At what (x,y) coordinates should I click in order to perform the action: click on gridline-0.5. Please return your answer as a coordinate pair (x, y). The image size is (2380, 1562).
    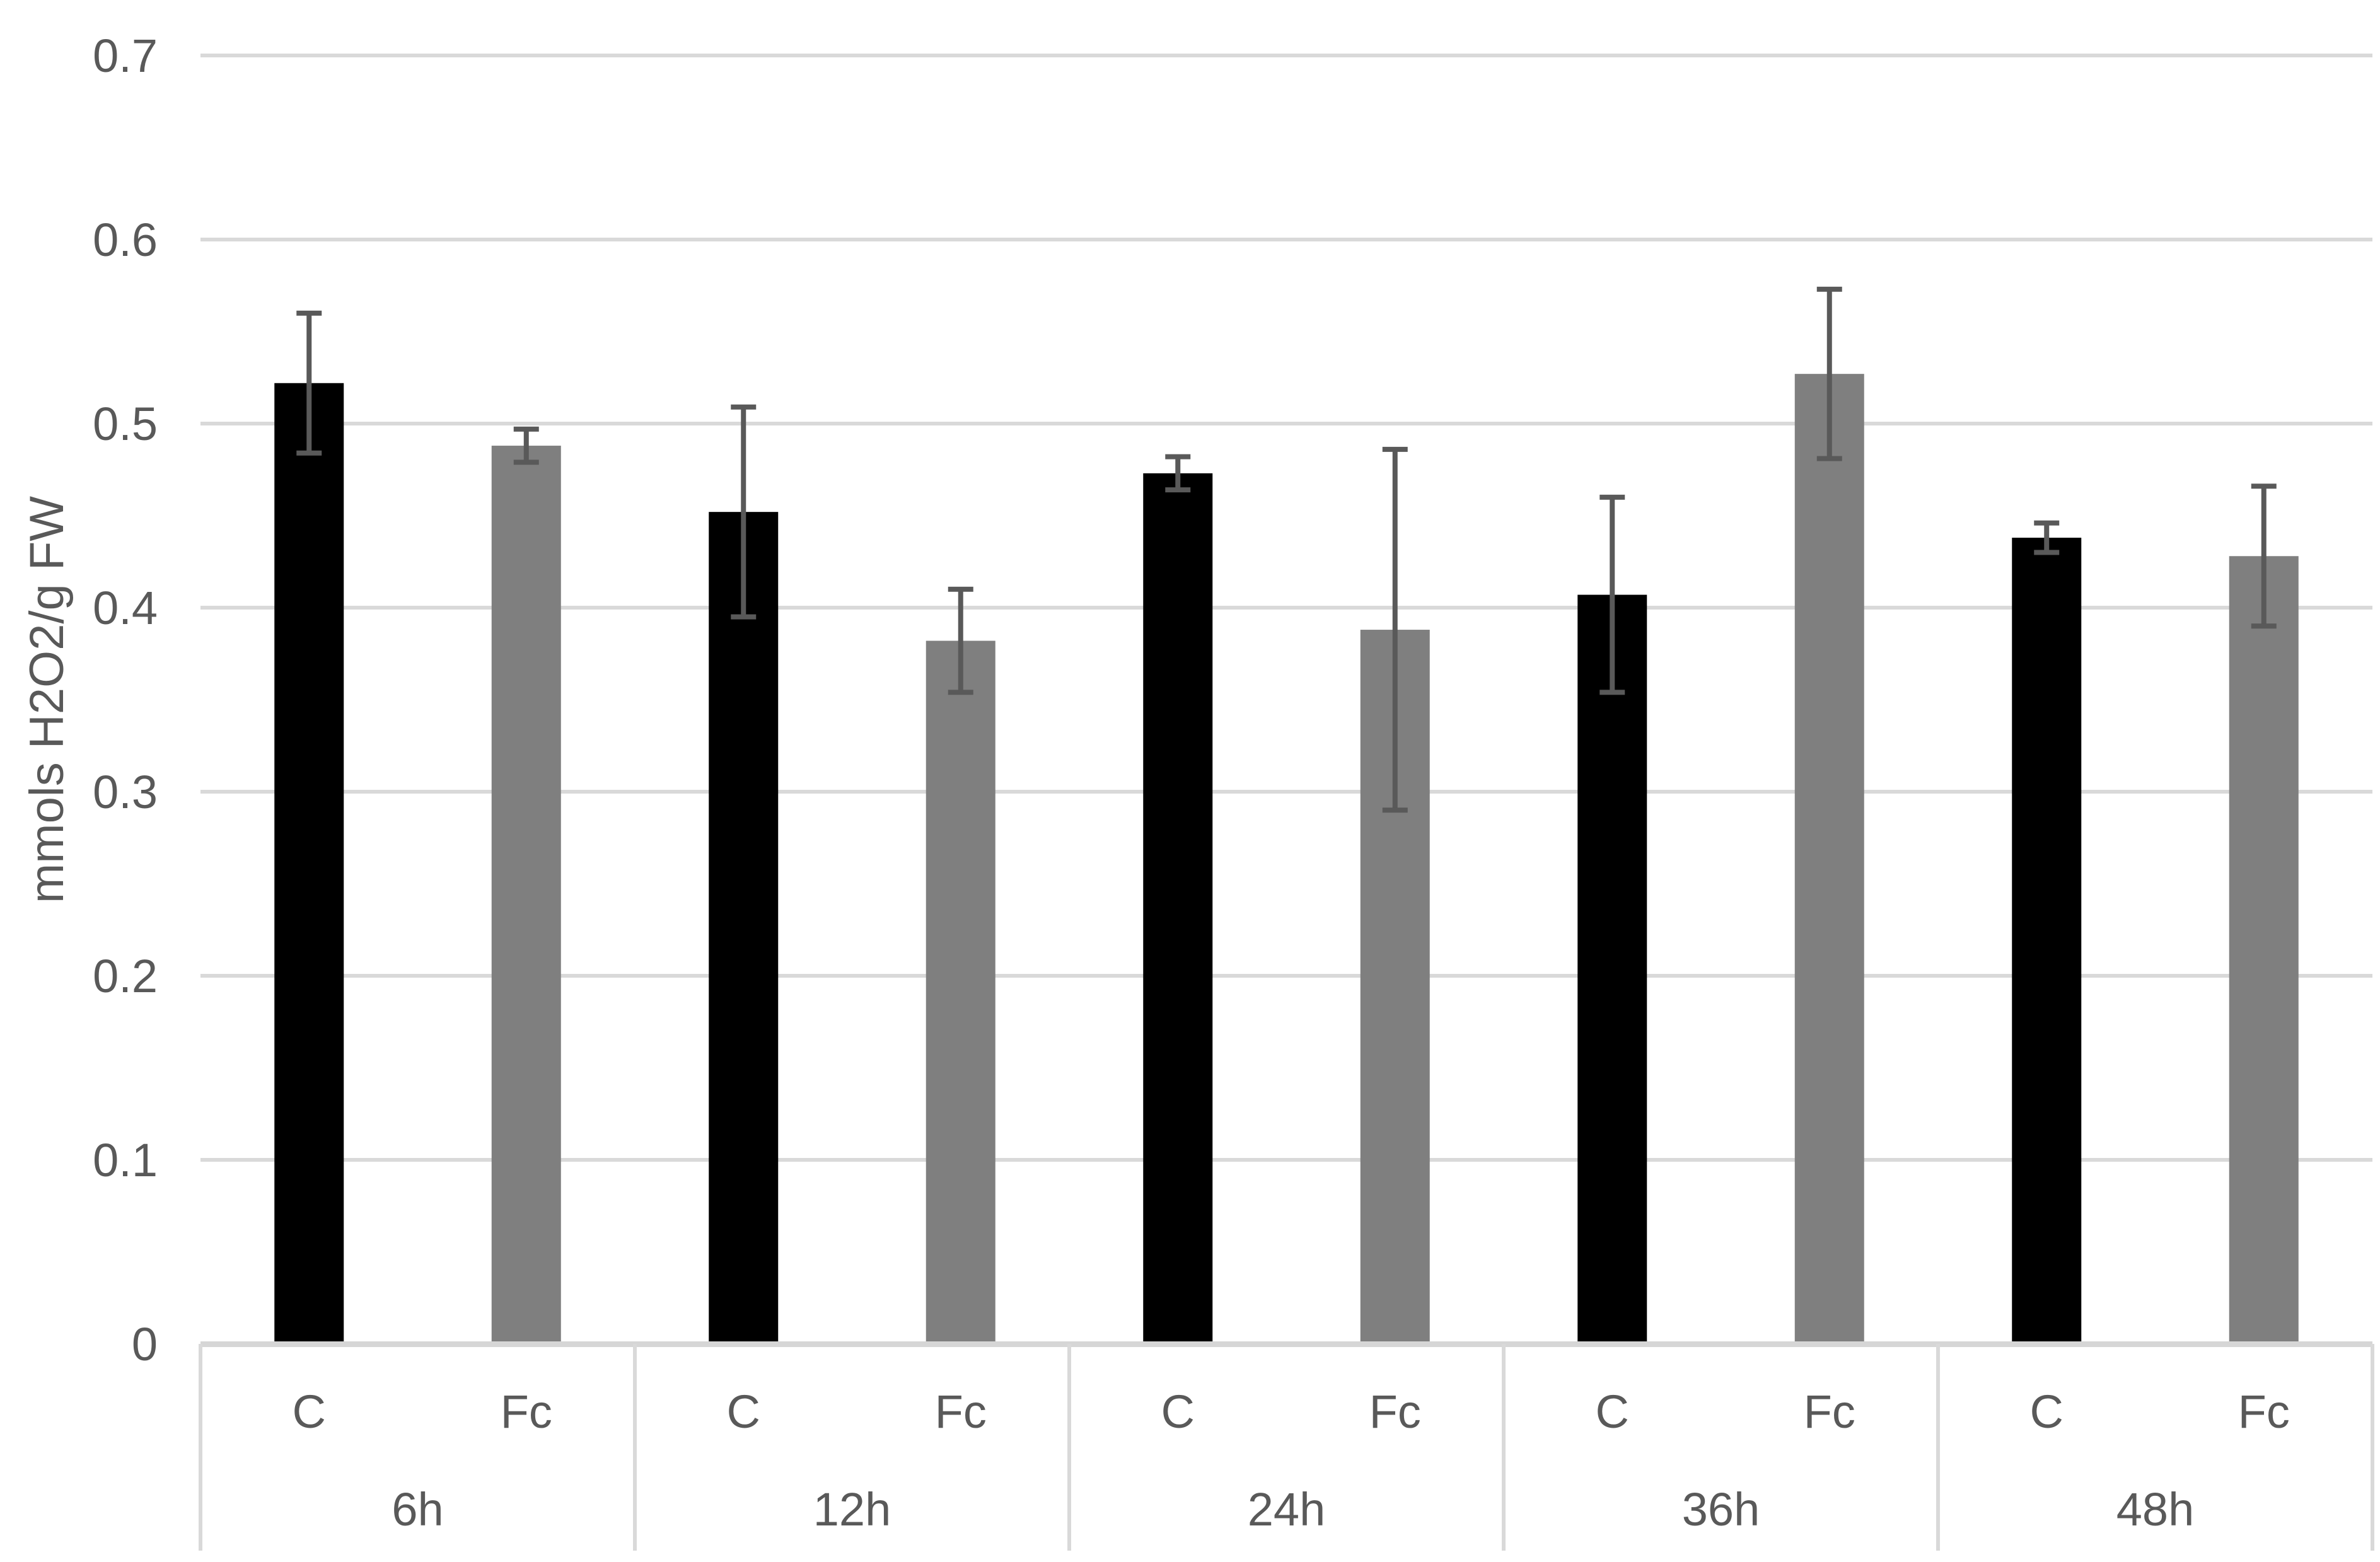
    Looking at the image, I should click on (1286, 423).